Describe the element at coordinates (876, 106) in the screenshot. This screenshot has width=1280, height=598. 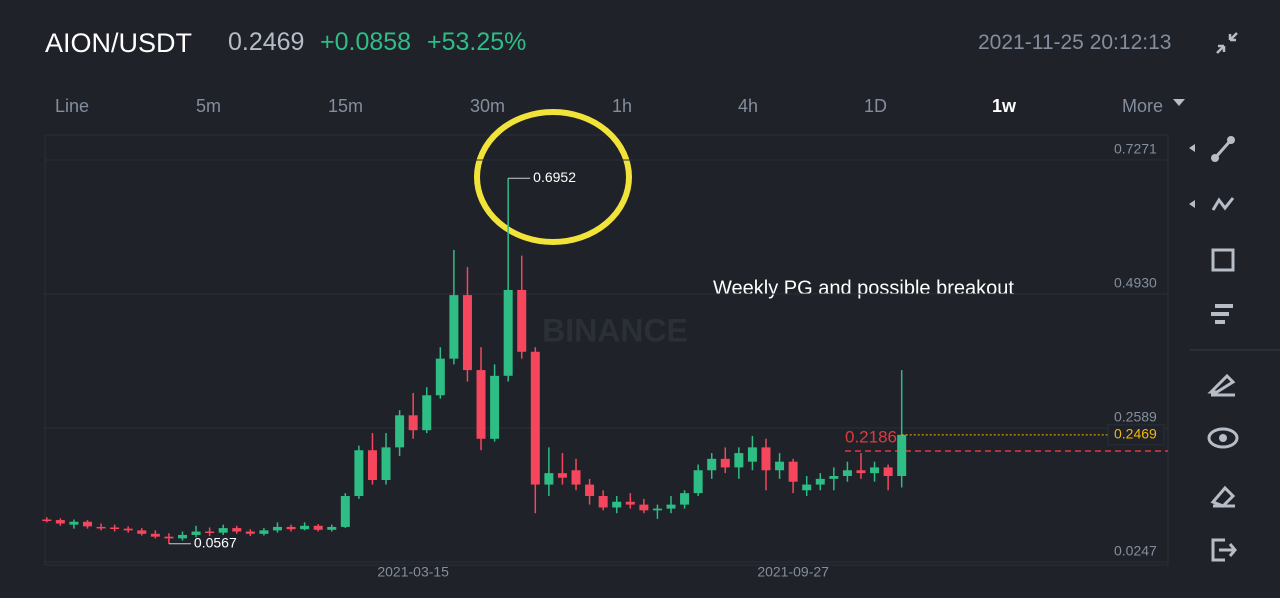
I see `interval-tab: 1D` at that location.